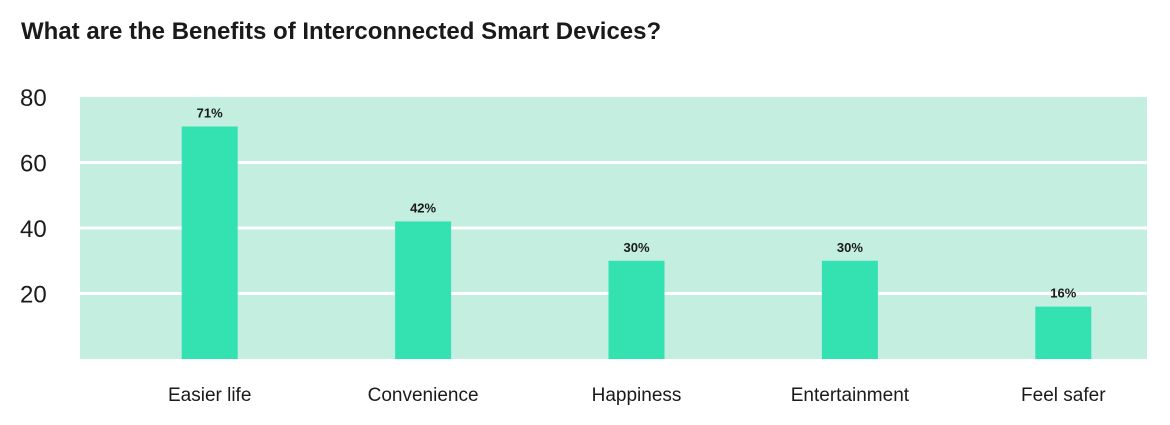  What do you see at coordinates (33, 98) in the screenshot?
I see `y-tick-label: 80` at bounding box center [33, 98].